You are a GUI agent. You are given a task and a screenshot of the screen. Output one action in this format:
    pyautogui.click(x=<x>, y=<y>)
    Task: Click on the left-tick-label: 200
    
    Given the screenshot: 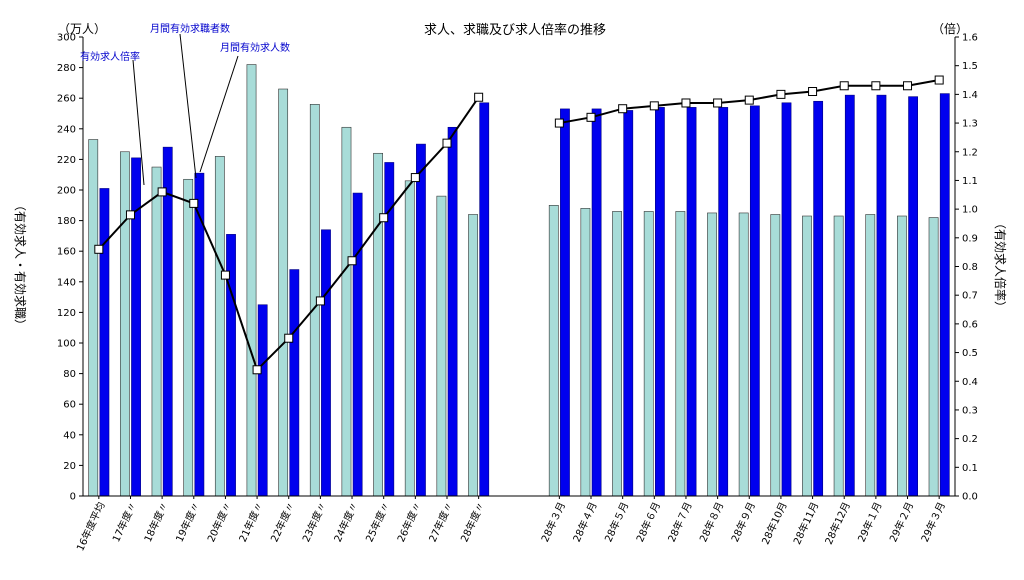 What is the action you would take?
    pyautogui.click(x=66, y=191)
    